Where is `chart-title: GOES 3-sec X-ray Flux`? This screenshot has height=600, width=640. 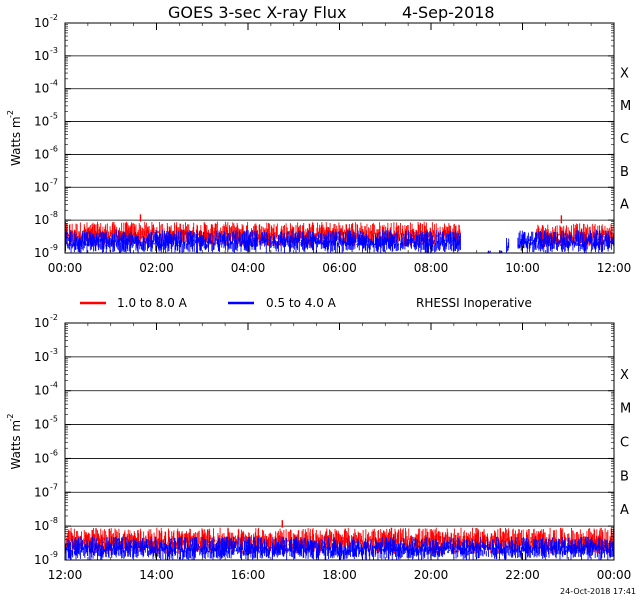
chart-title: GOES 3-sec X-ray Flux is located at coordinates (257, 12).